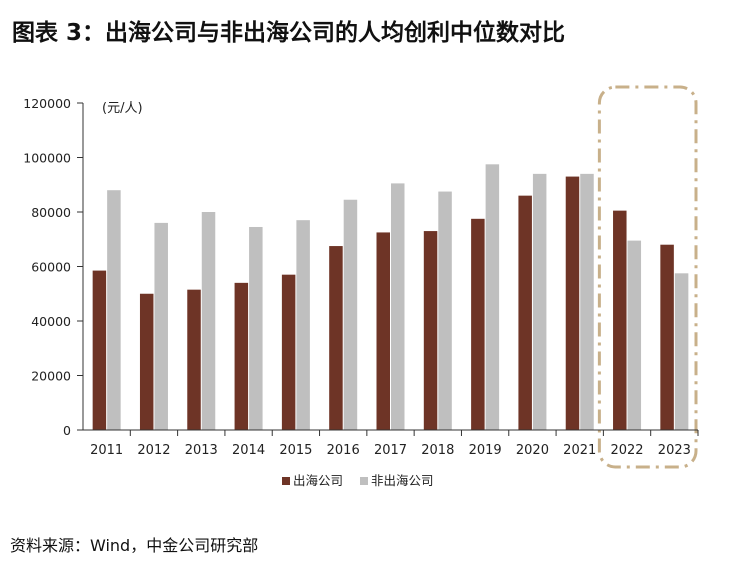  Describe the element at coordinates (402, 480) in the screenshot. I see `legend-label-non-exporting: 非出海公司` at that location.